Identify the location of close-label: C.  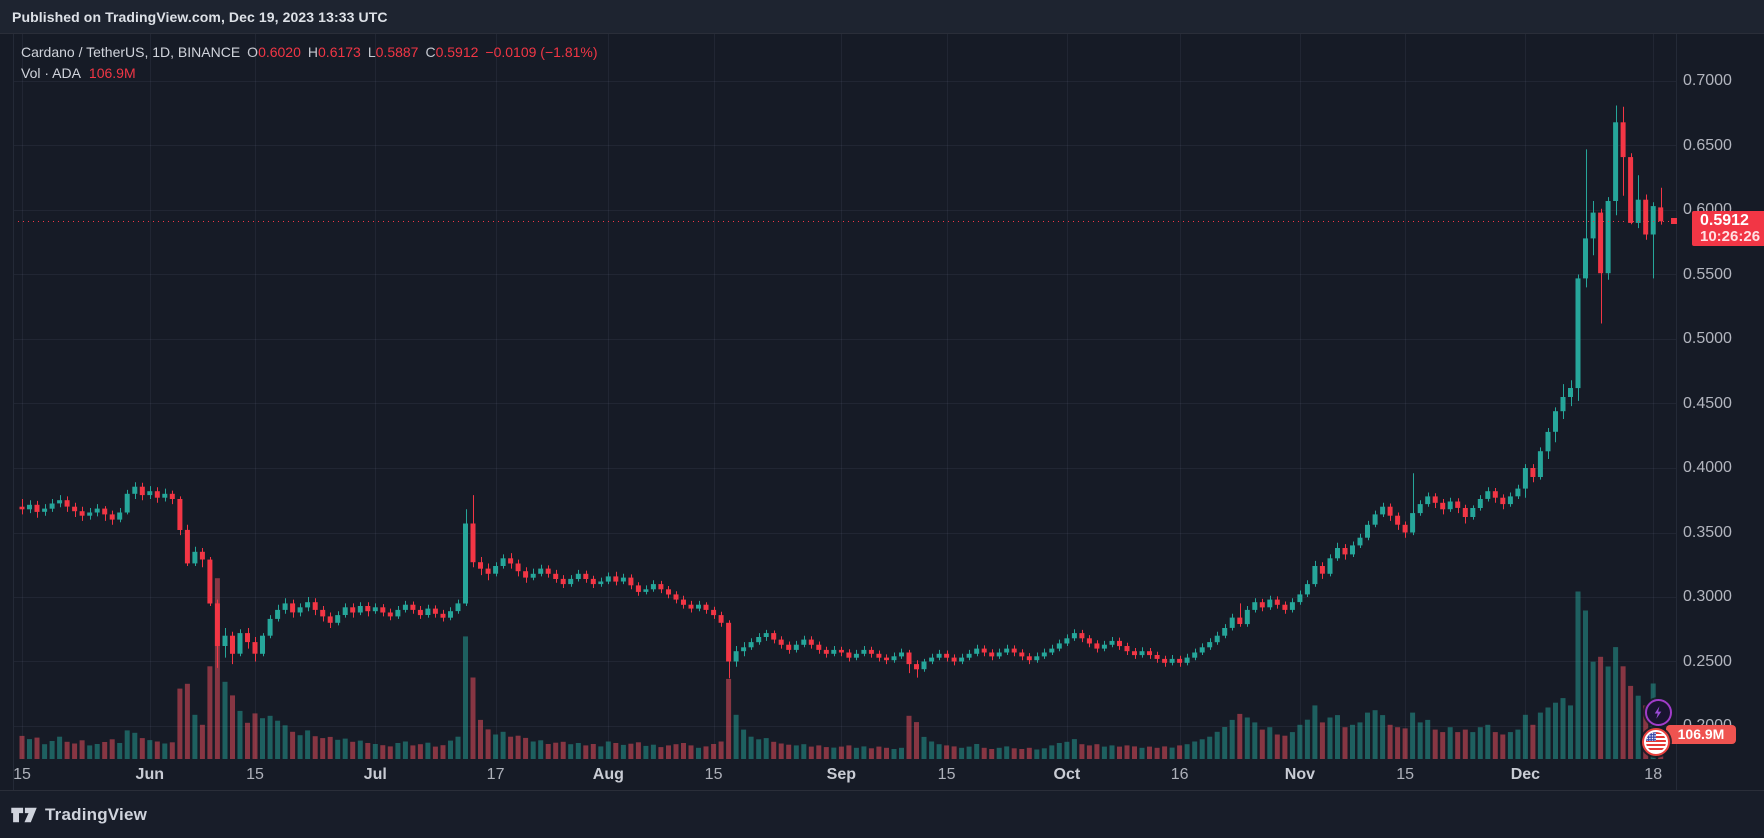
(430, 52).